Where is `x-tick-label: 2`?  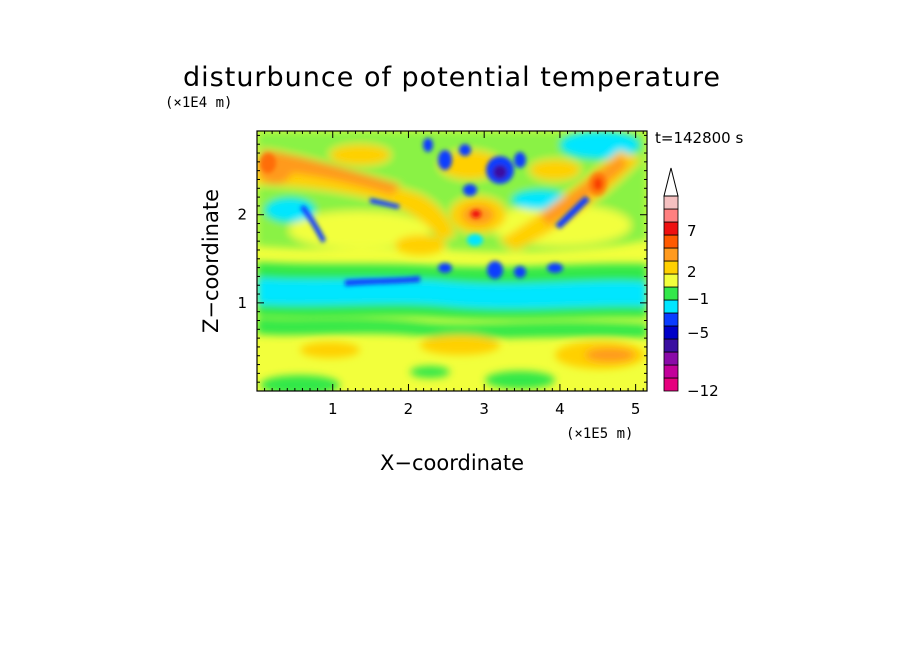 x-tick-label: 2 is located at coordinates (409, 409).